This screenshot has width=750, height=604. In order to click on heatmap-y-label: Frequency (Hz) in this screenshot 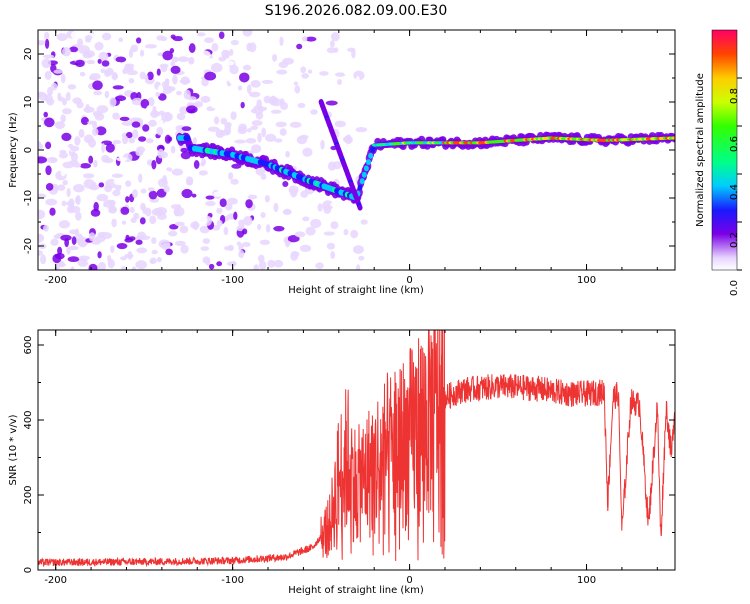, I will do `click(13, 150)`.